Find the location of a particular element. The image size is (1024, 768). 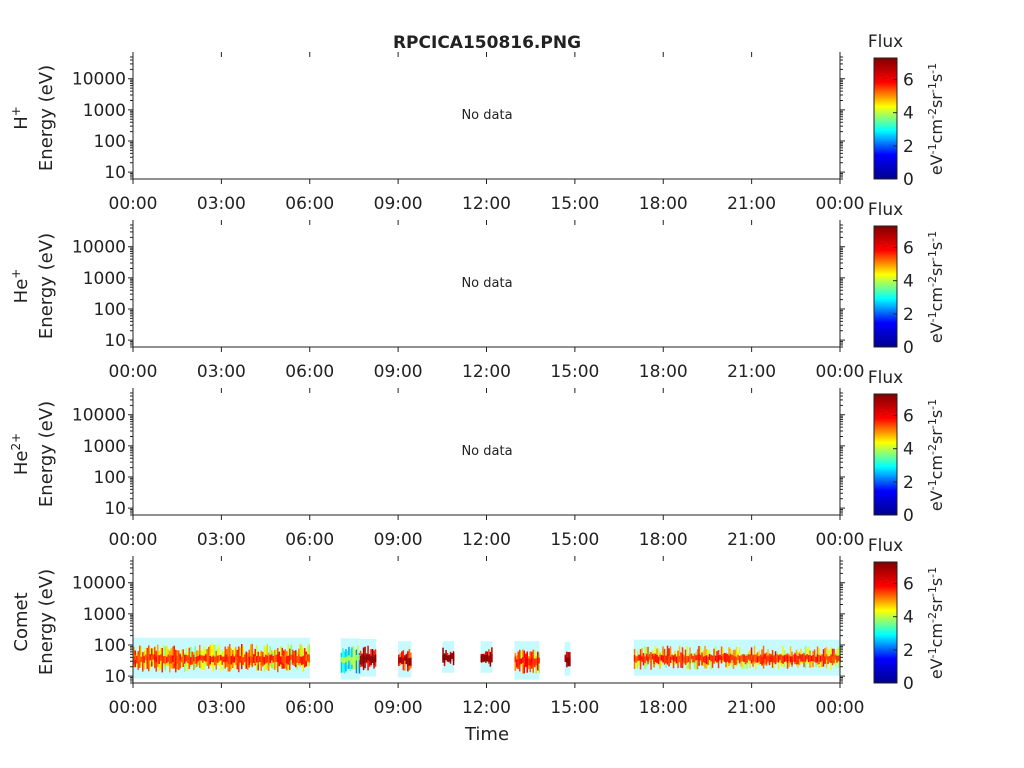

species-label: He2+ is located at coordinates (20, 454).